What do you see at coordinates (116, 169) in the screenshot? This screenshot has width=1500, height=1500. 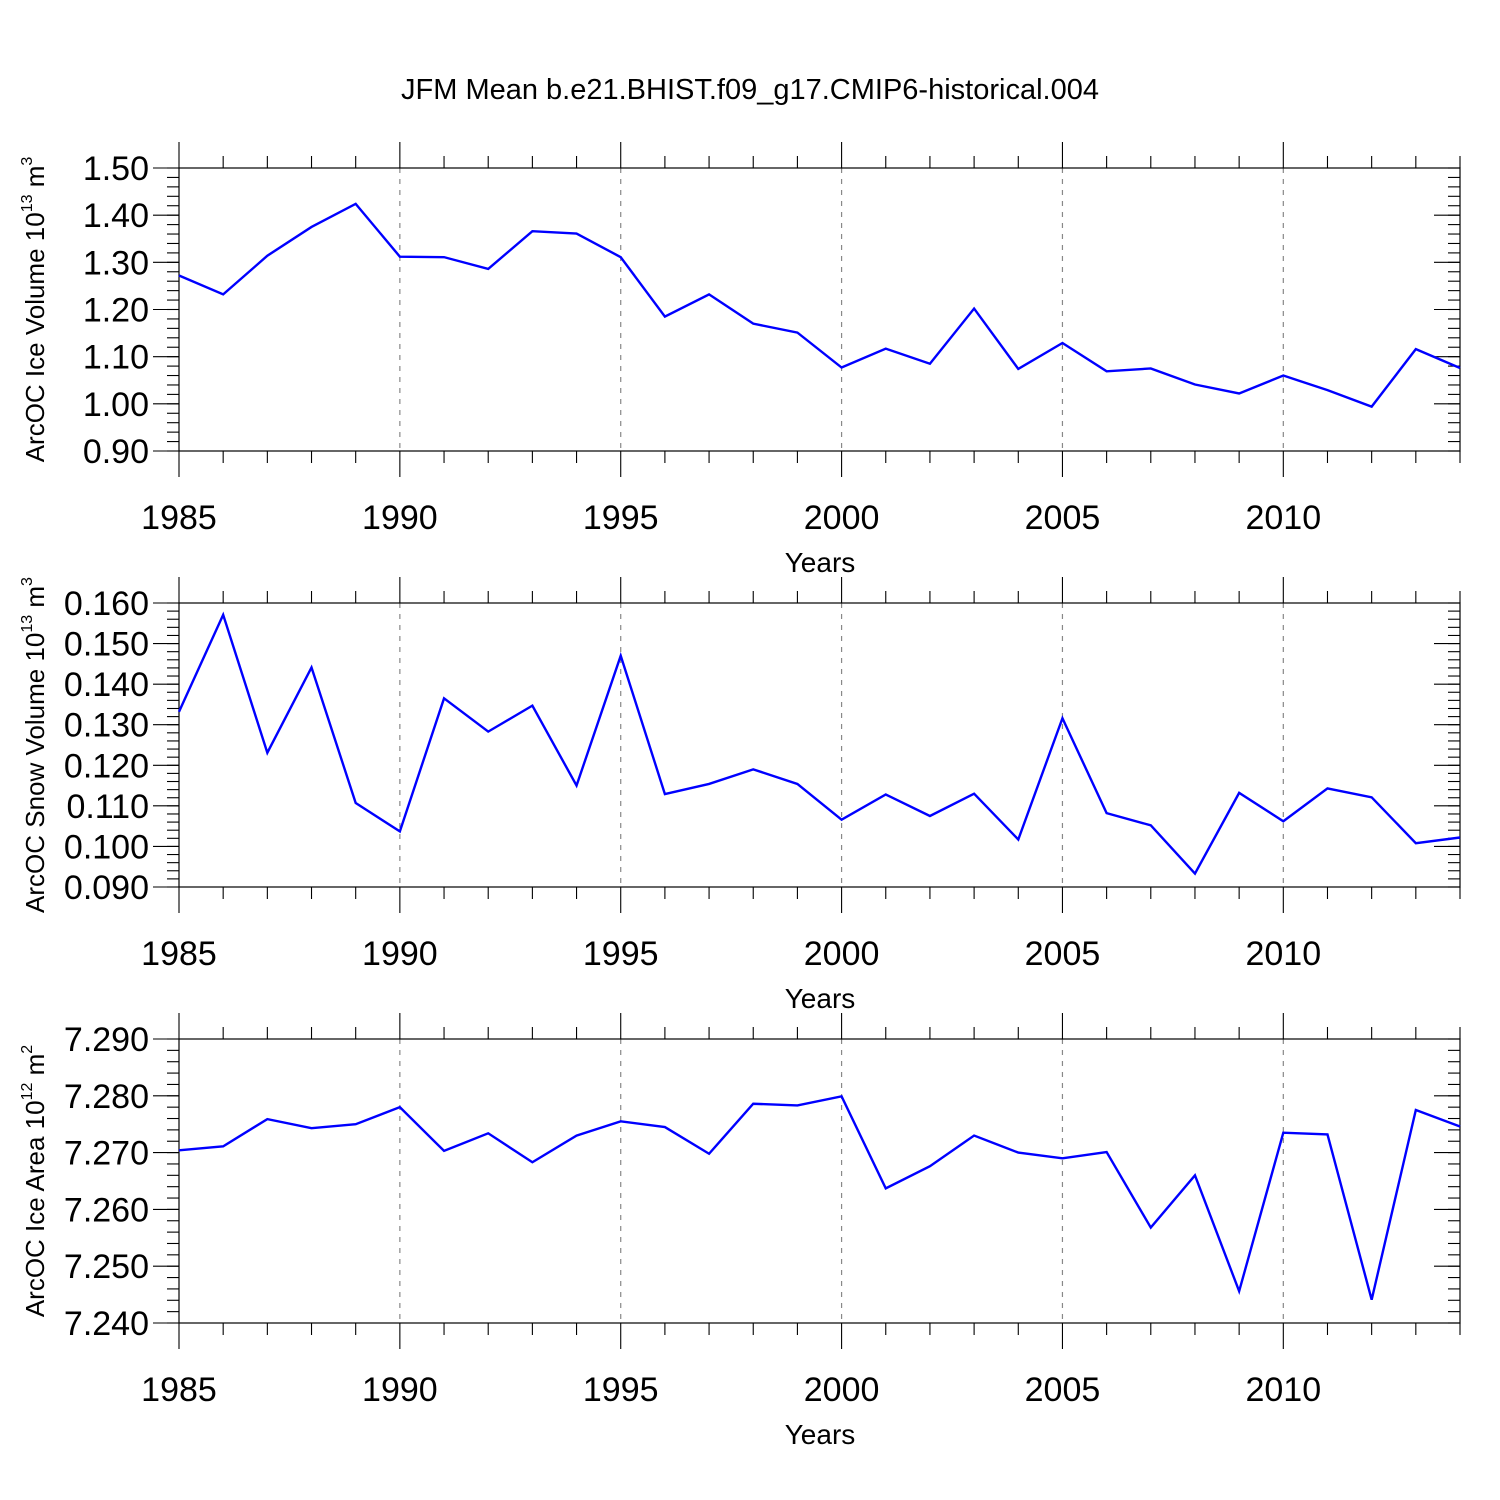 I see `y-tick-label: 1.50` at bounding box center [116, 169].